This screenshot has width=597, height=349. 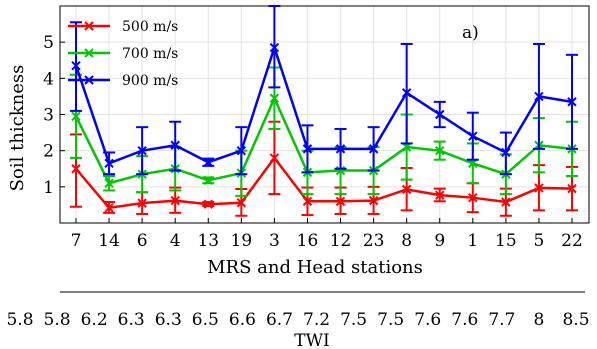 I want to click on series-line, so click(x=324, y=182).